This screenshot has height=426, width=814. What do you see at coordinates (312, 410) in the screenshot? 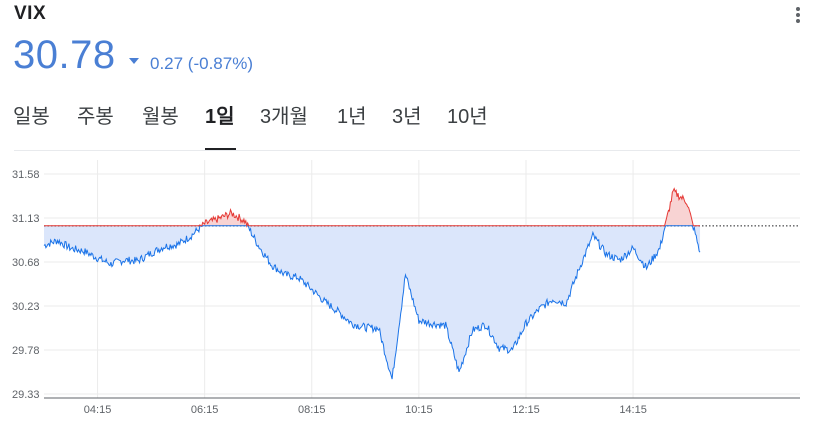
I see `x-tick-label: 08:15` at bounding box center [312, 410].